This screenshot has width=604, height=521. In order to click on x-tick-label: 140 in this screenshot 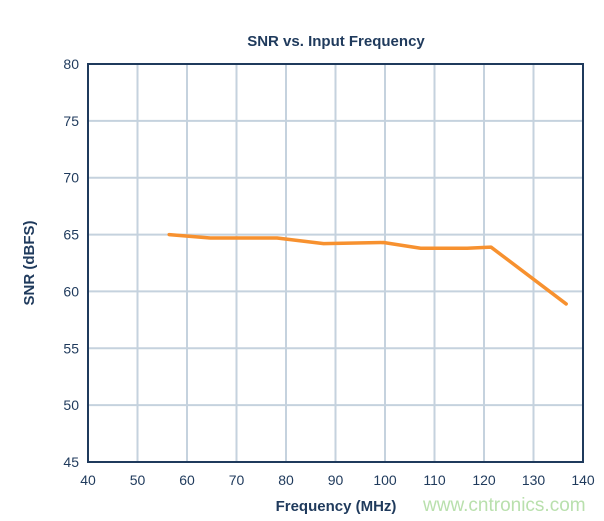, I will do `click(583, 480)`.